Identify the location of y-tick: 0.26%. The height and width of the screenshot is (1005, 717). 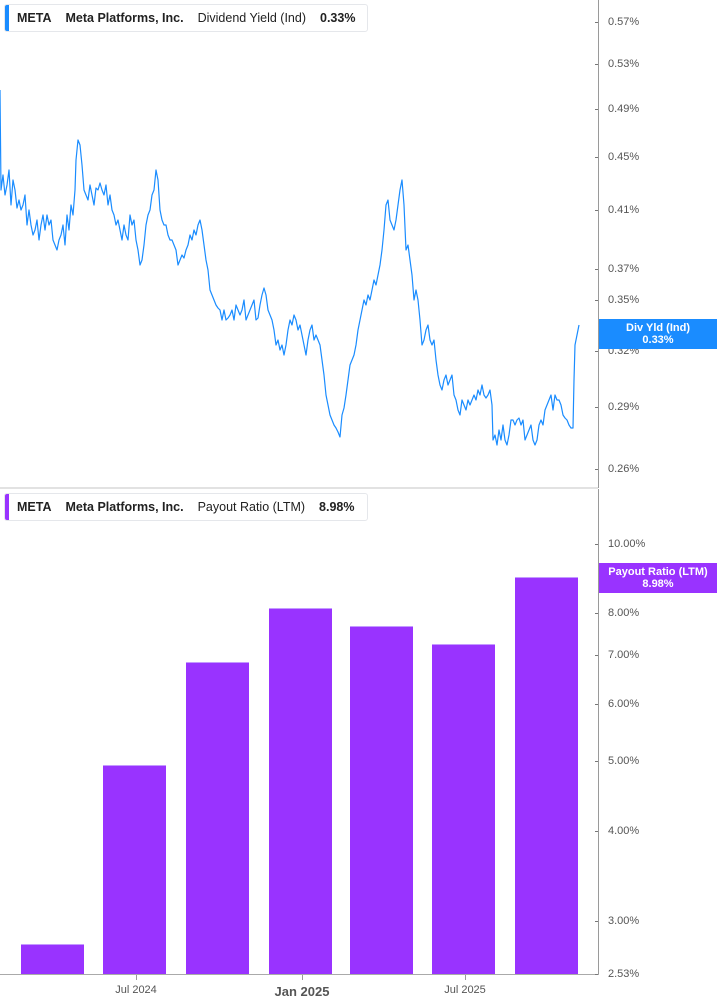
(616, 469).